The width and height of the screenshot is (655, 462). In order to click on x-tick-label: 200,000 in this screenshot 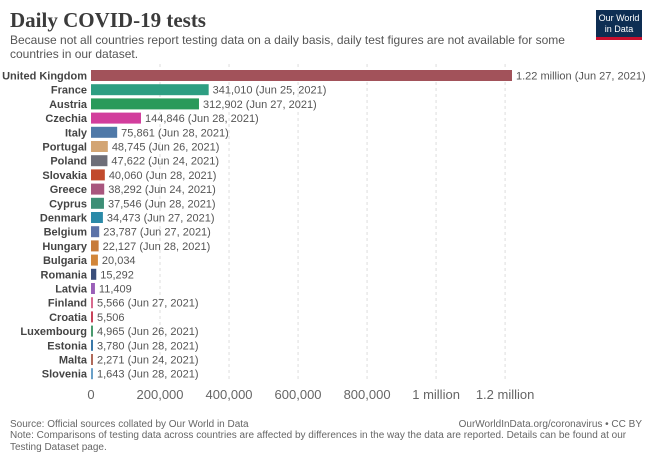, I will do `click(160, 394)`.